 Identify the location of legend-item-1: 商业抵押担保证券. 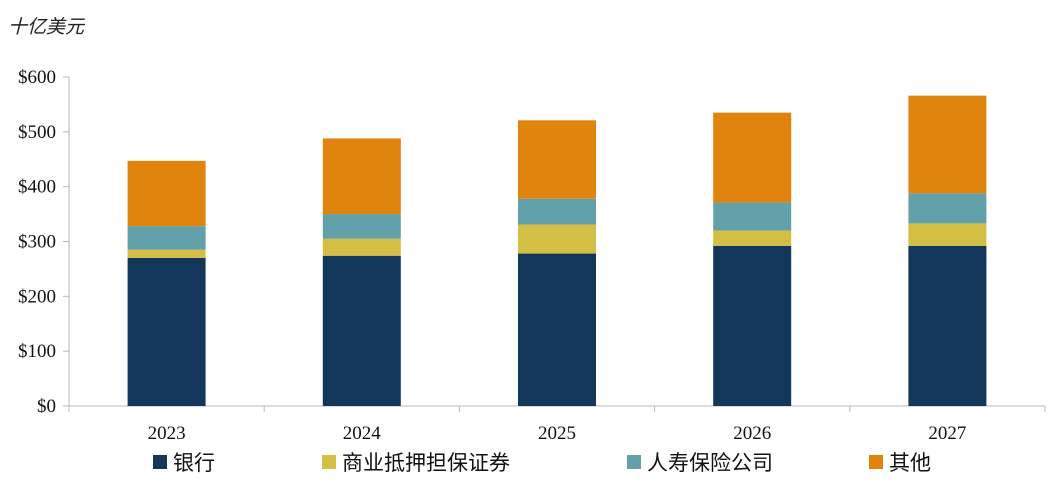
(416, 463).